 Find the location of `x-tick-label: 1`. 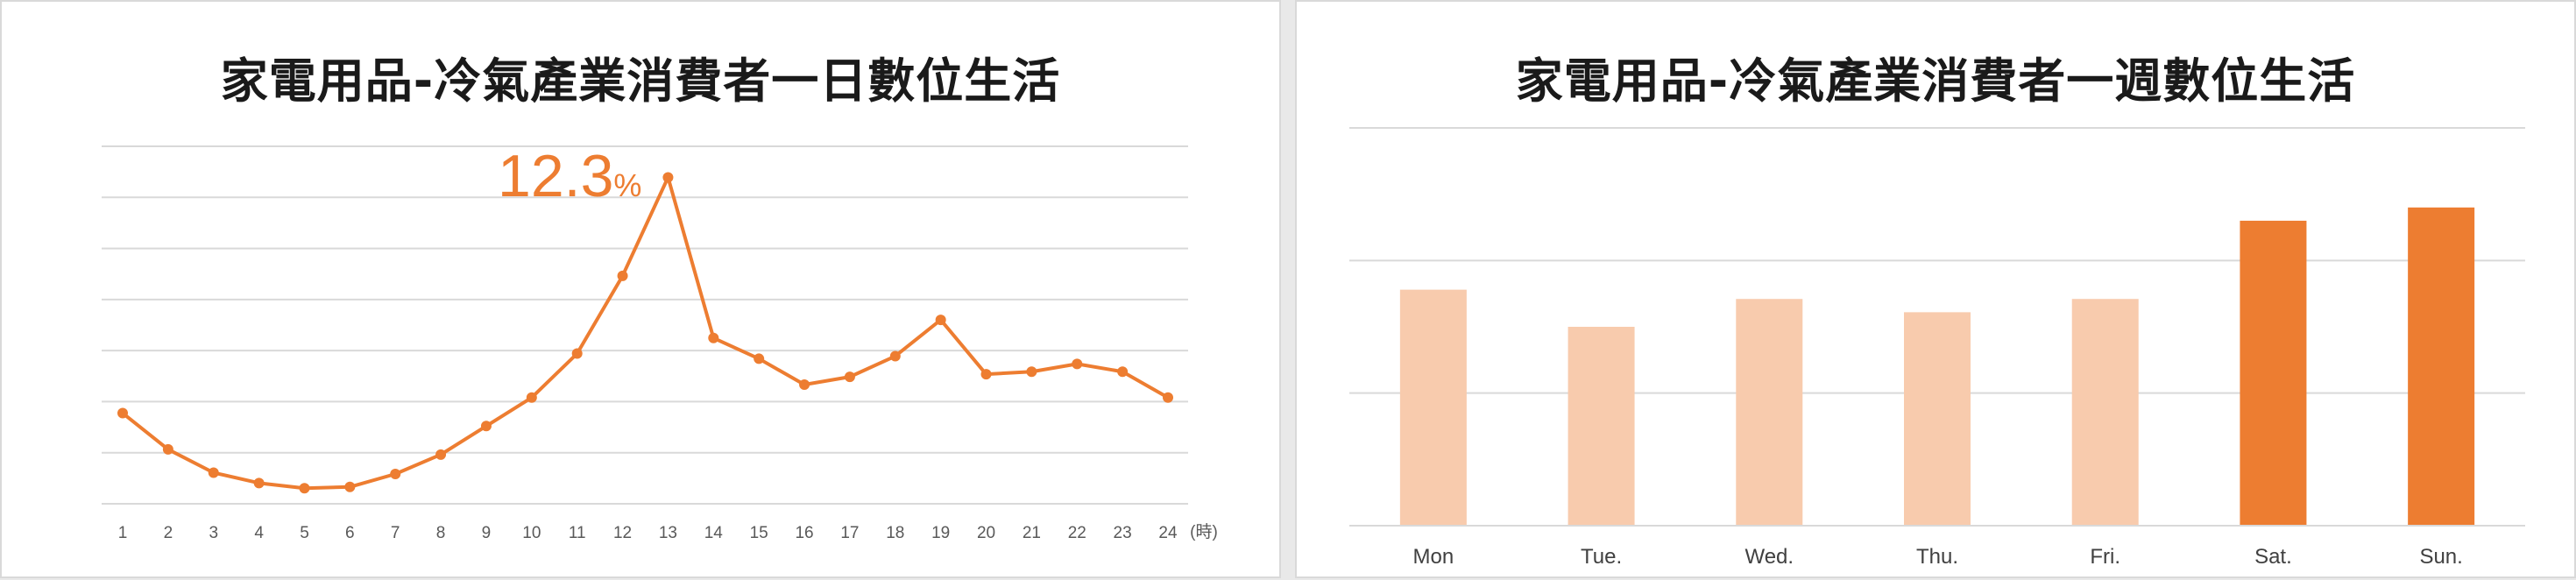

x-tick-label: 1 is located at coordinates (123, 533).